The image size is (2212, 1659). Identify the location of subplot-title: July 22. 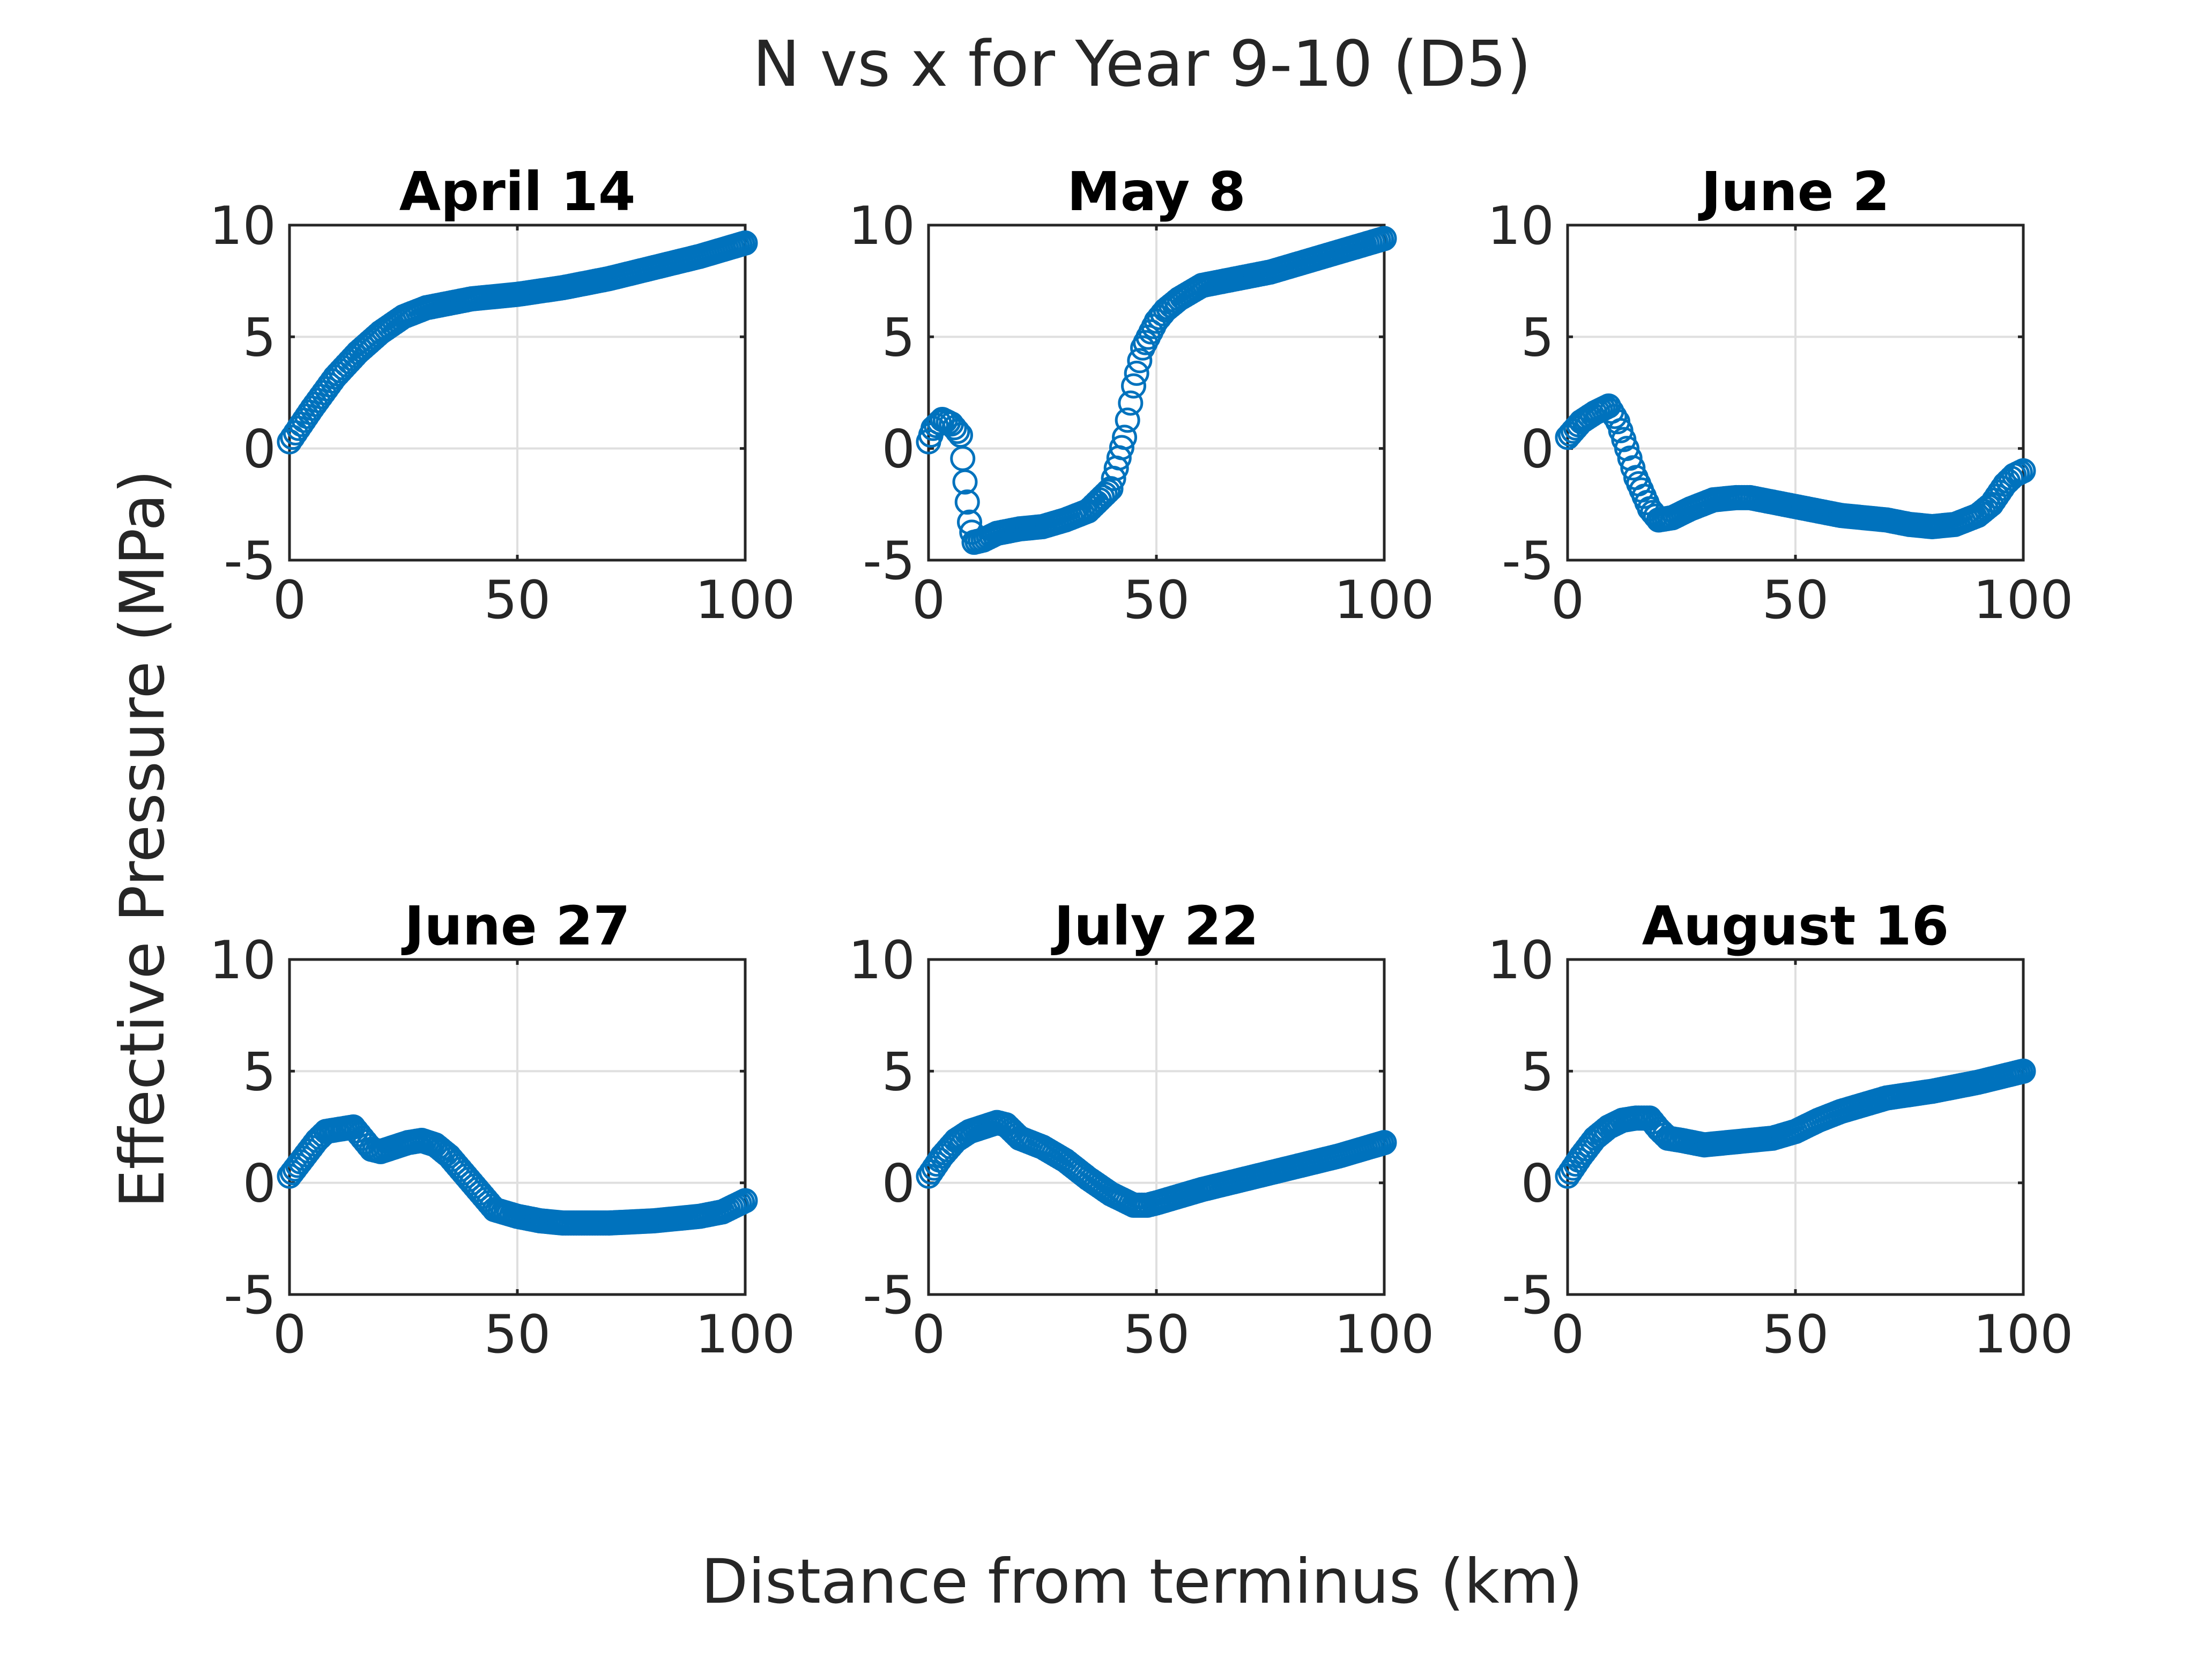
(1155, 926).